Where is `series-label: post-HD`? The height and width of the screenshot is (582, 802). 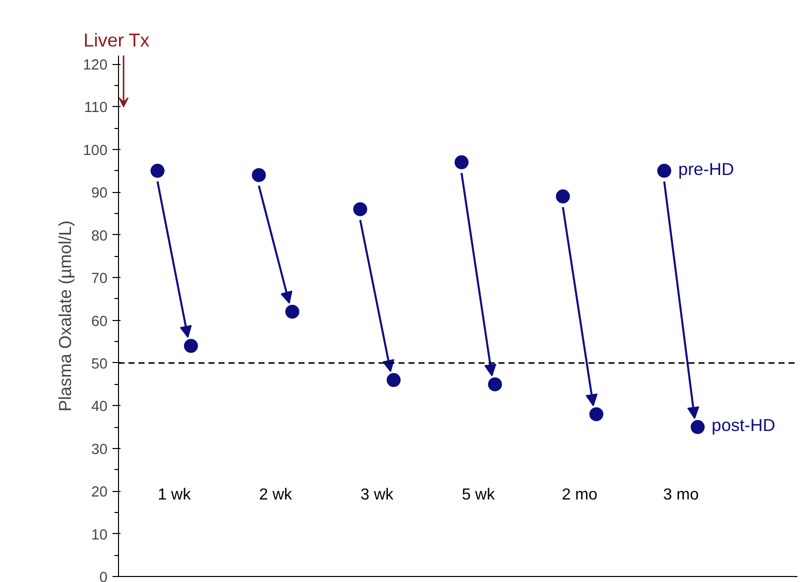 series-label: post-HD is located at coordinates (744, 425).